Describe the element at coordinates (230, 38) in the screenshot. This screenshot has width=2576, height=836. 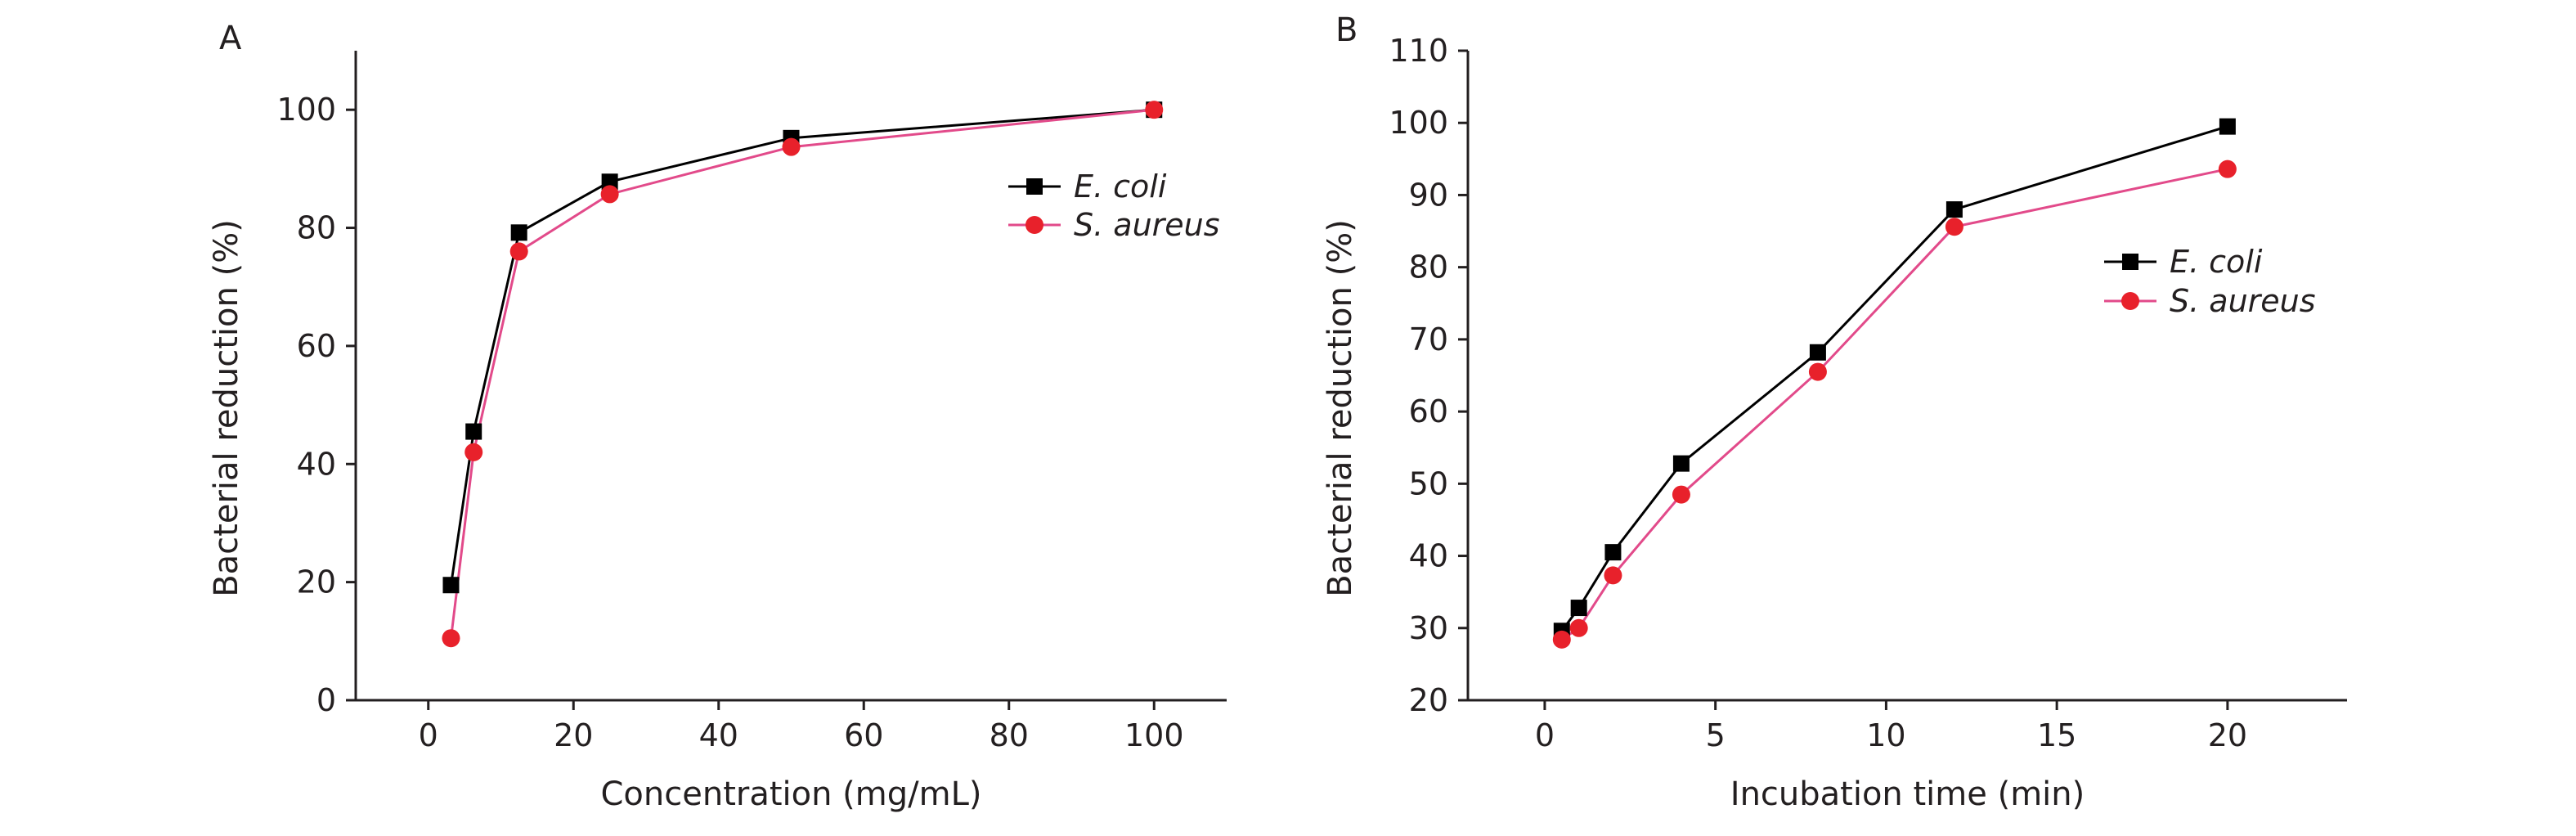
I see `panel-label: A` at that location.